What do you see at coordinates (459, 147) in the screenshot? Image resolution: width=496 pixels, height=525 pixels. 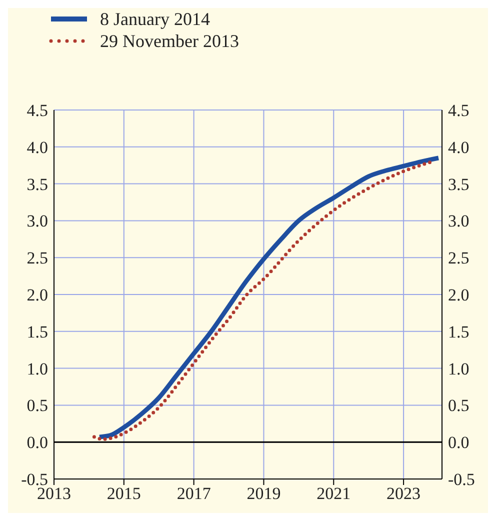 I see `y2-tick-label: 4.0` at bounding box center [459, 147].